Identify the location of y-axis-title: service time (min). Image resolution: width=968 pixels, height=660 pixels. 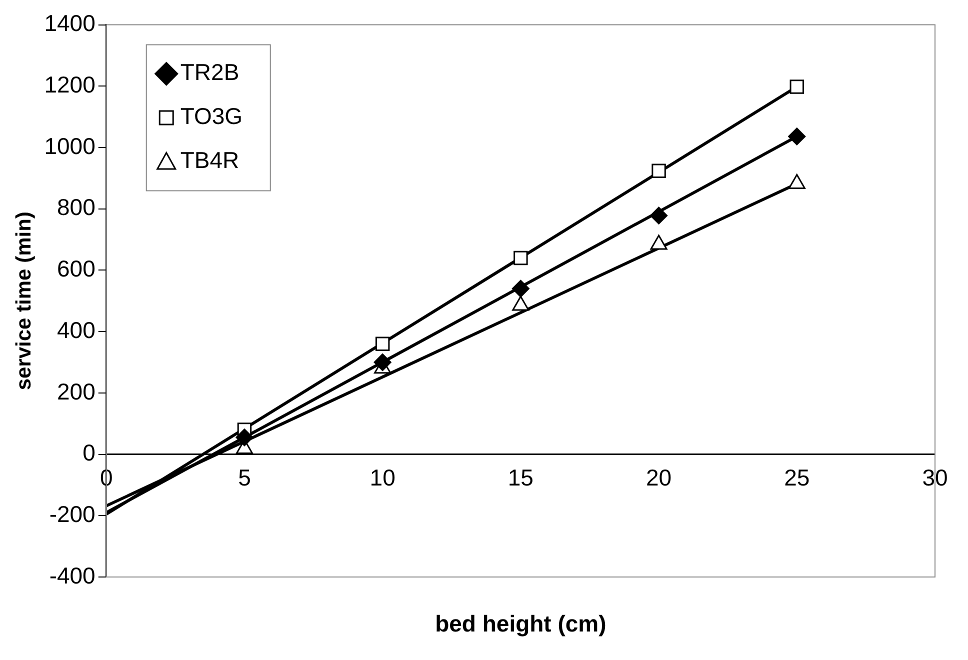
(24, 301).